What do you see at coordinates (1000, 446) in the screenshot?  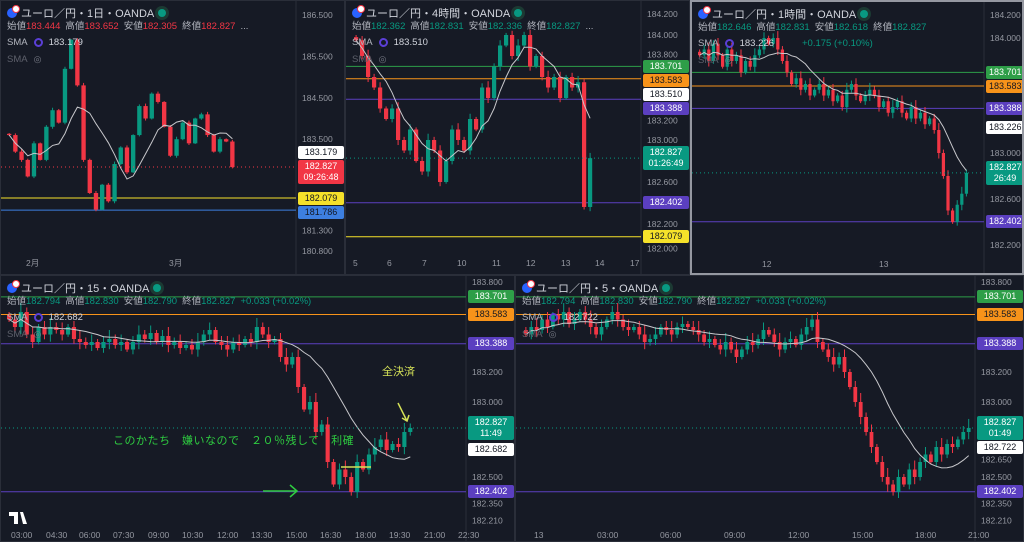 I see `price-label-value: 182.722` at bounding box center [1000, 446].